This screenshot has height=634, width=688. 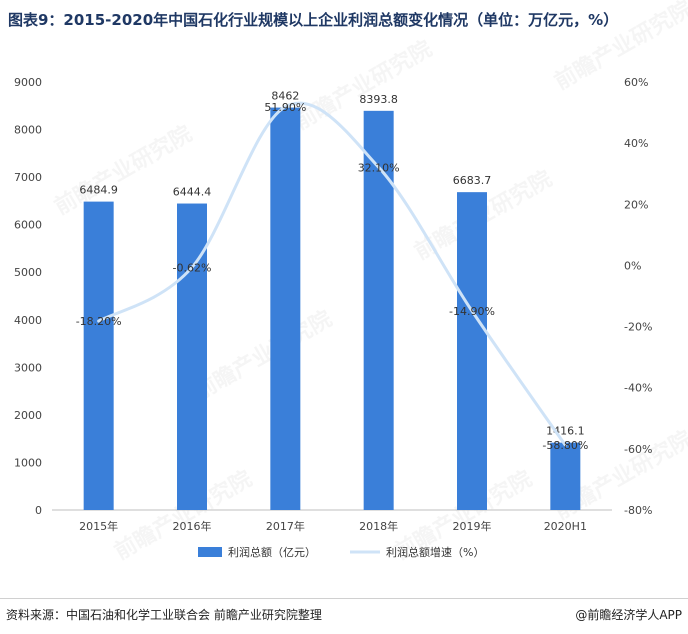 I want to click on line-value-label: 32.10%, so click(x=379, y=167).